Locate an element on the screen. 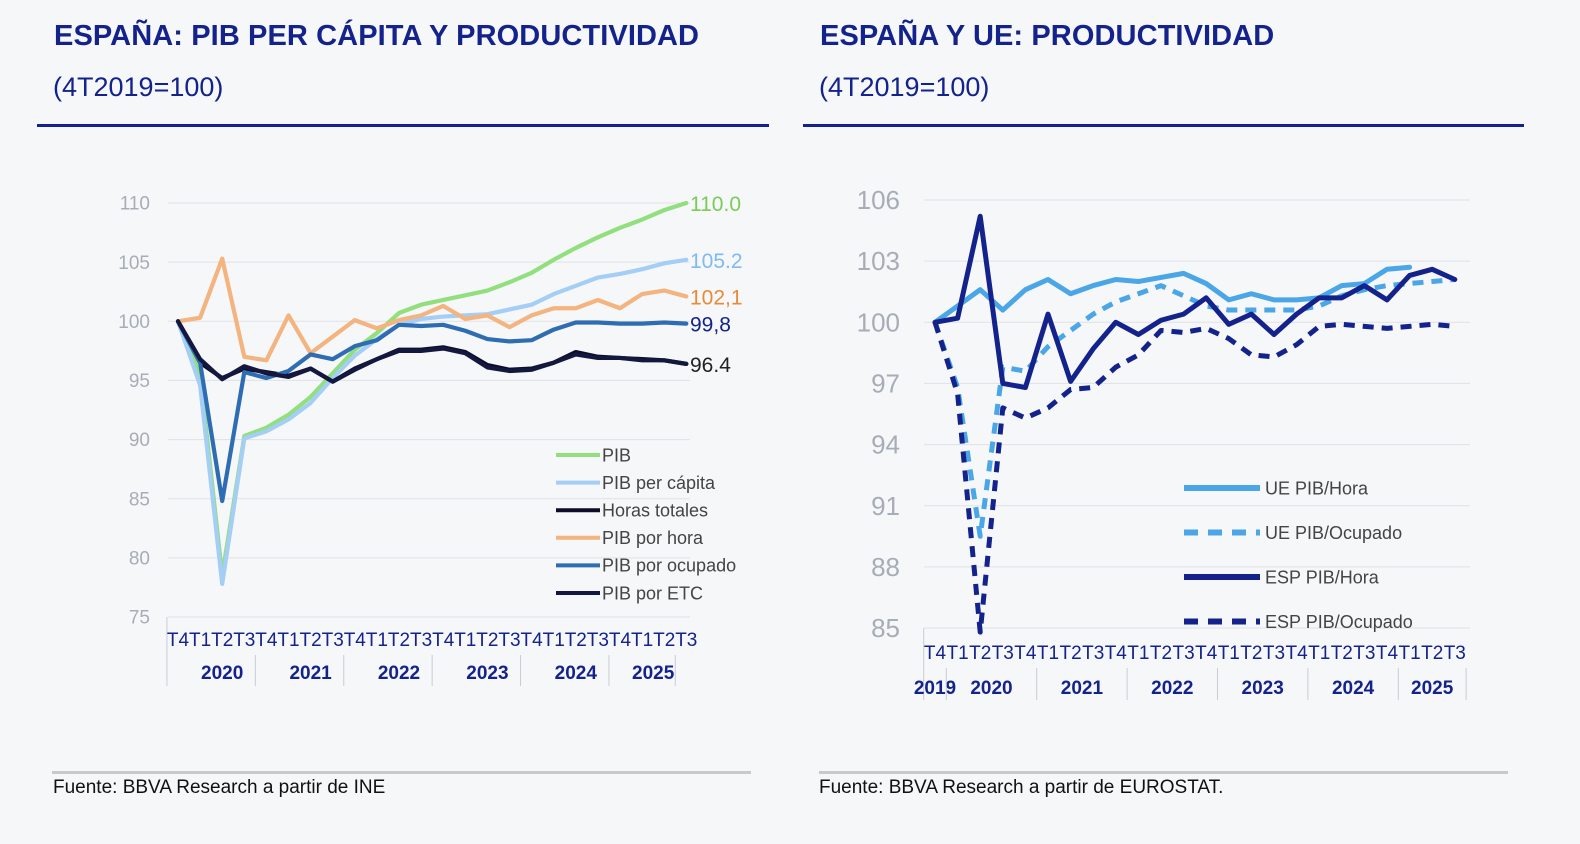 The height and width of the screenshot is (844, 1580). series-line-esp-pib-hora is located at coordinates (1195, 301).